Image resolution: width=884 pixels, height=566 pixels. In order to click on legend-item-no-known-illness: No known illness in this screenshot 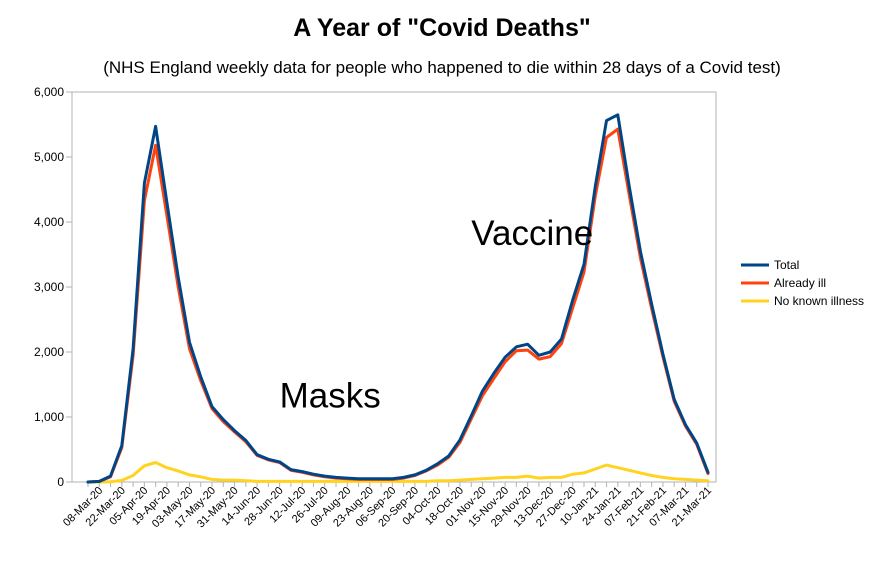, I will do `click(802, 301)`.